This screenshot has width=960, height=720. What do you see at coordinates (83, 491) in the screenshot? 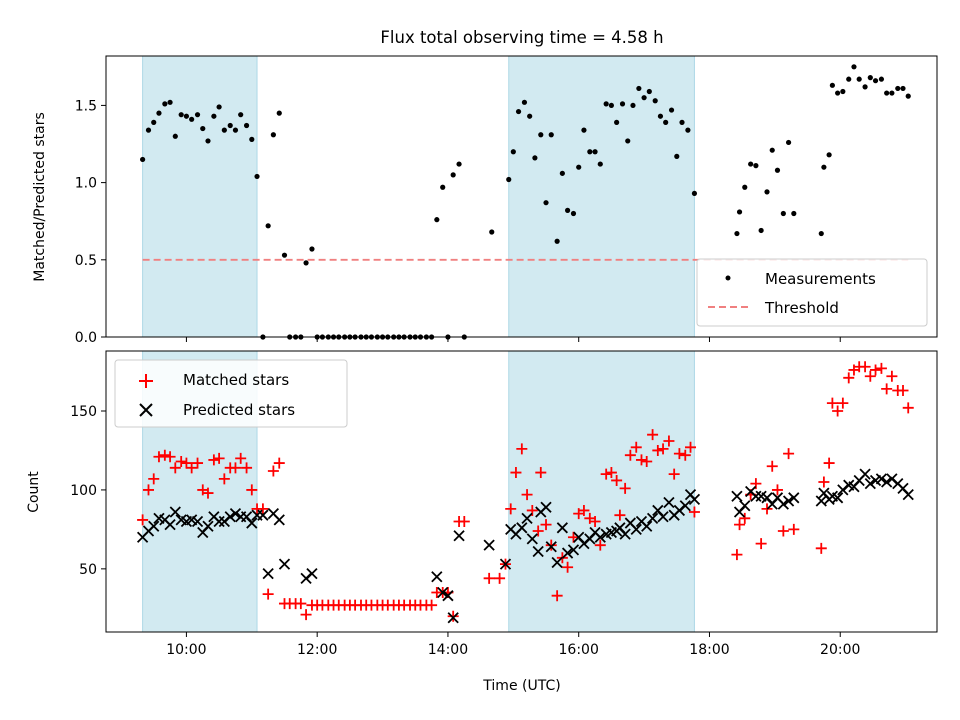
I see `bottom-y-tick-label: 100` at bounding box center [83, 491].